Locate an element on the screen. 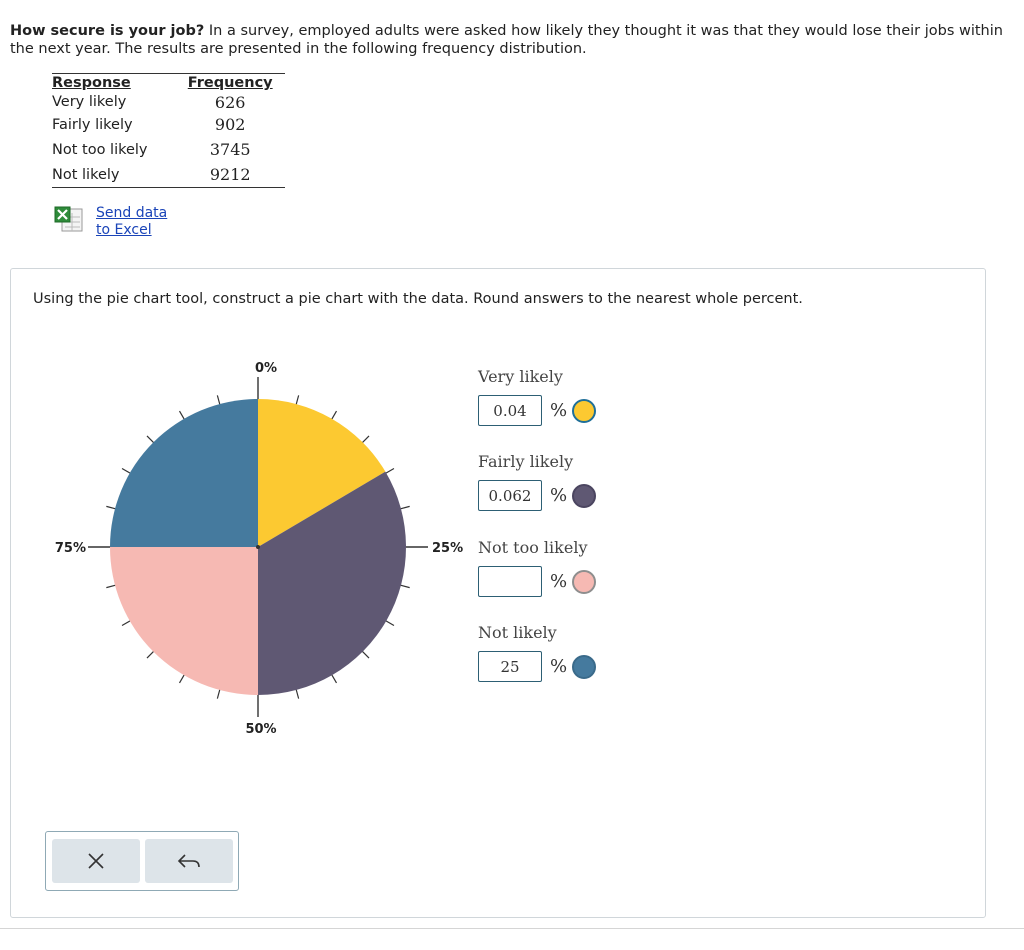  axis-label-50: 50% is located at coordinates (260, 729).